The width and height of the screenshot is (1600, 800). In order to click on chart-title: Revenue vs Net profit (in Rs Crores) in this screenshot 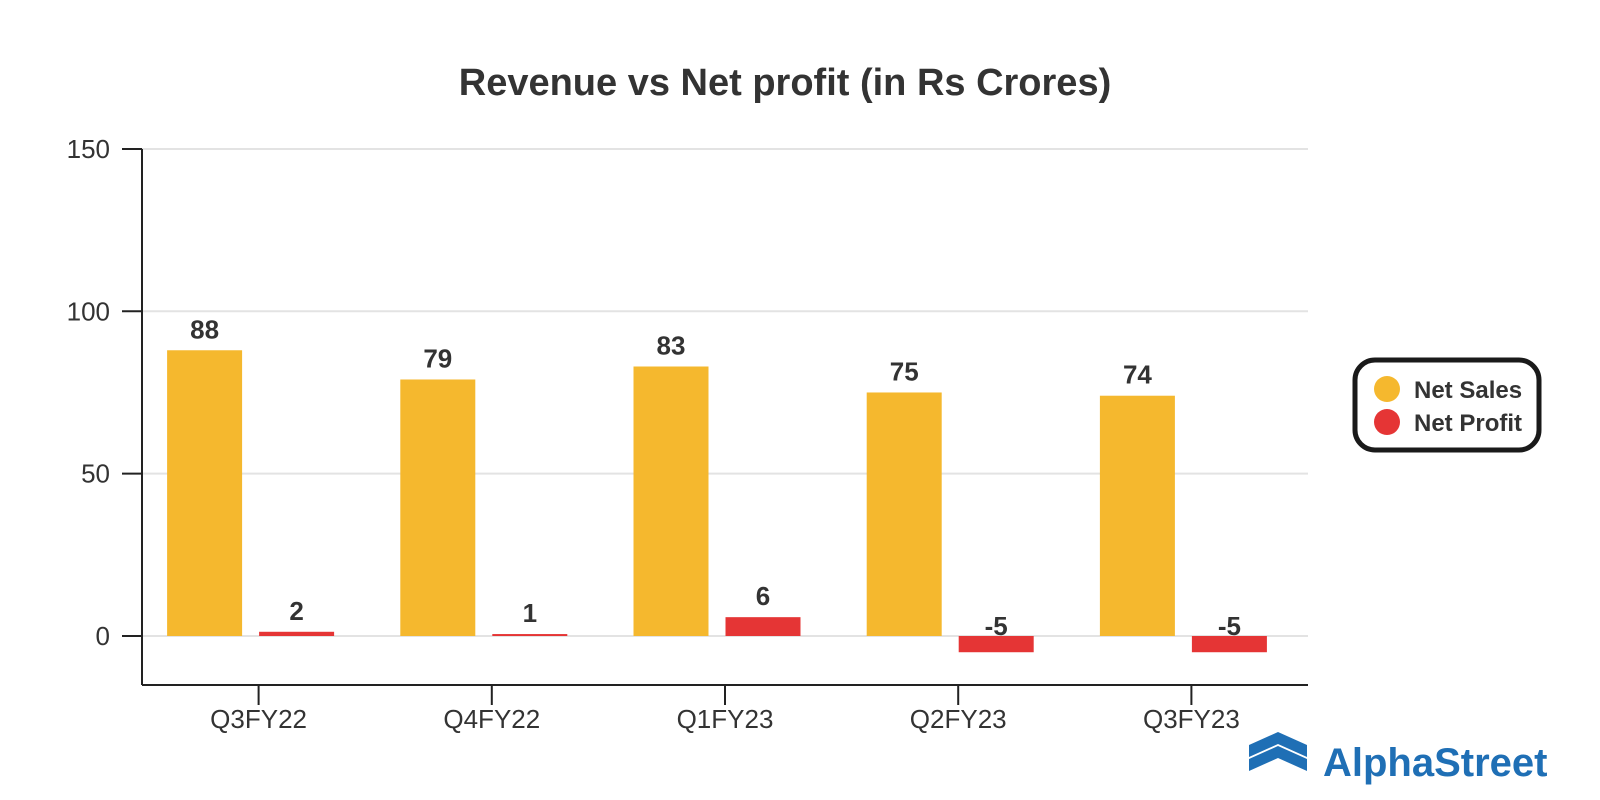, I will do `click(785, 83)`.